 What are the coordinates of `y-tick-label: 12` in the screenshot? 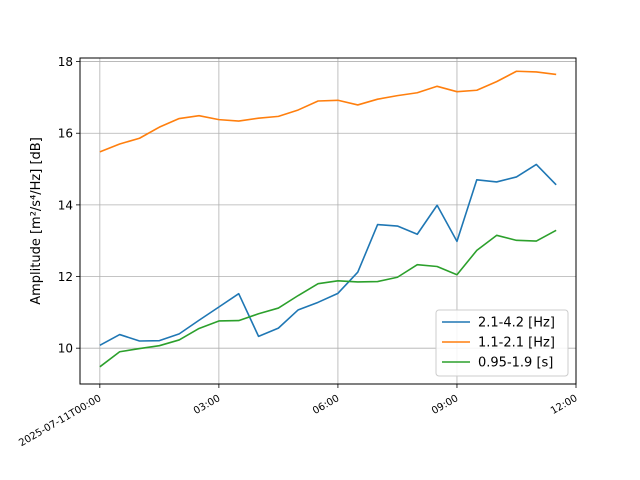 It's located at (65, 277).